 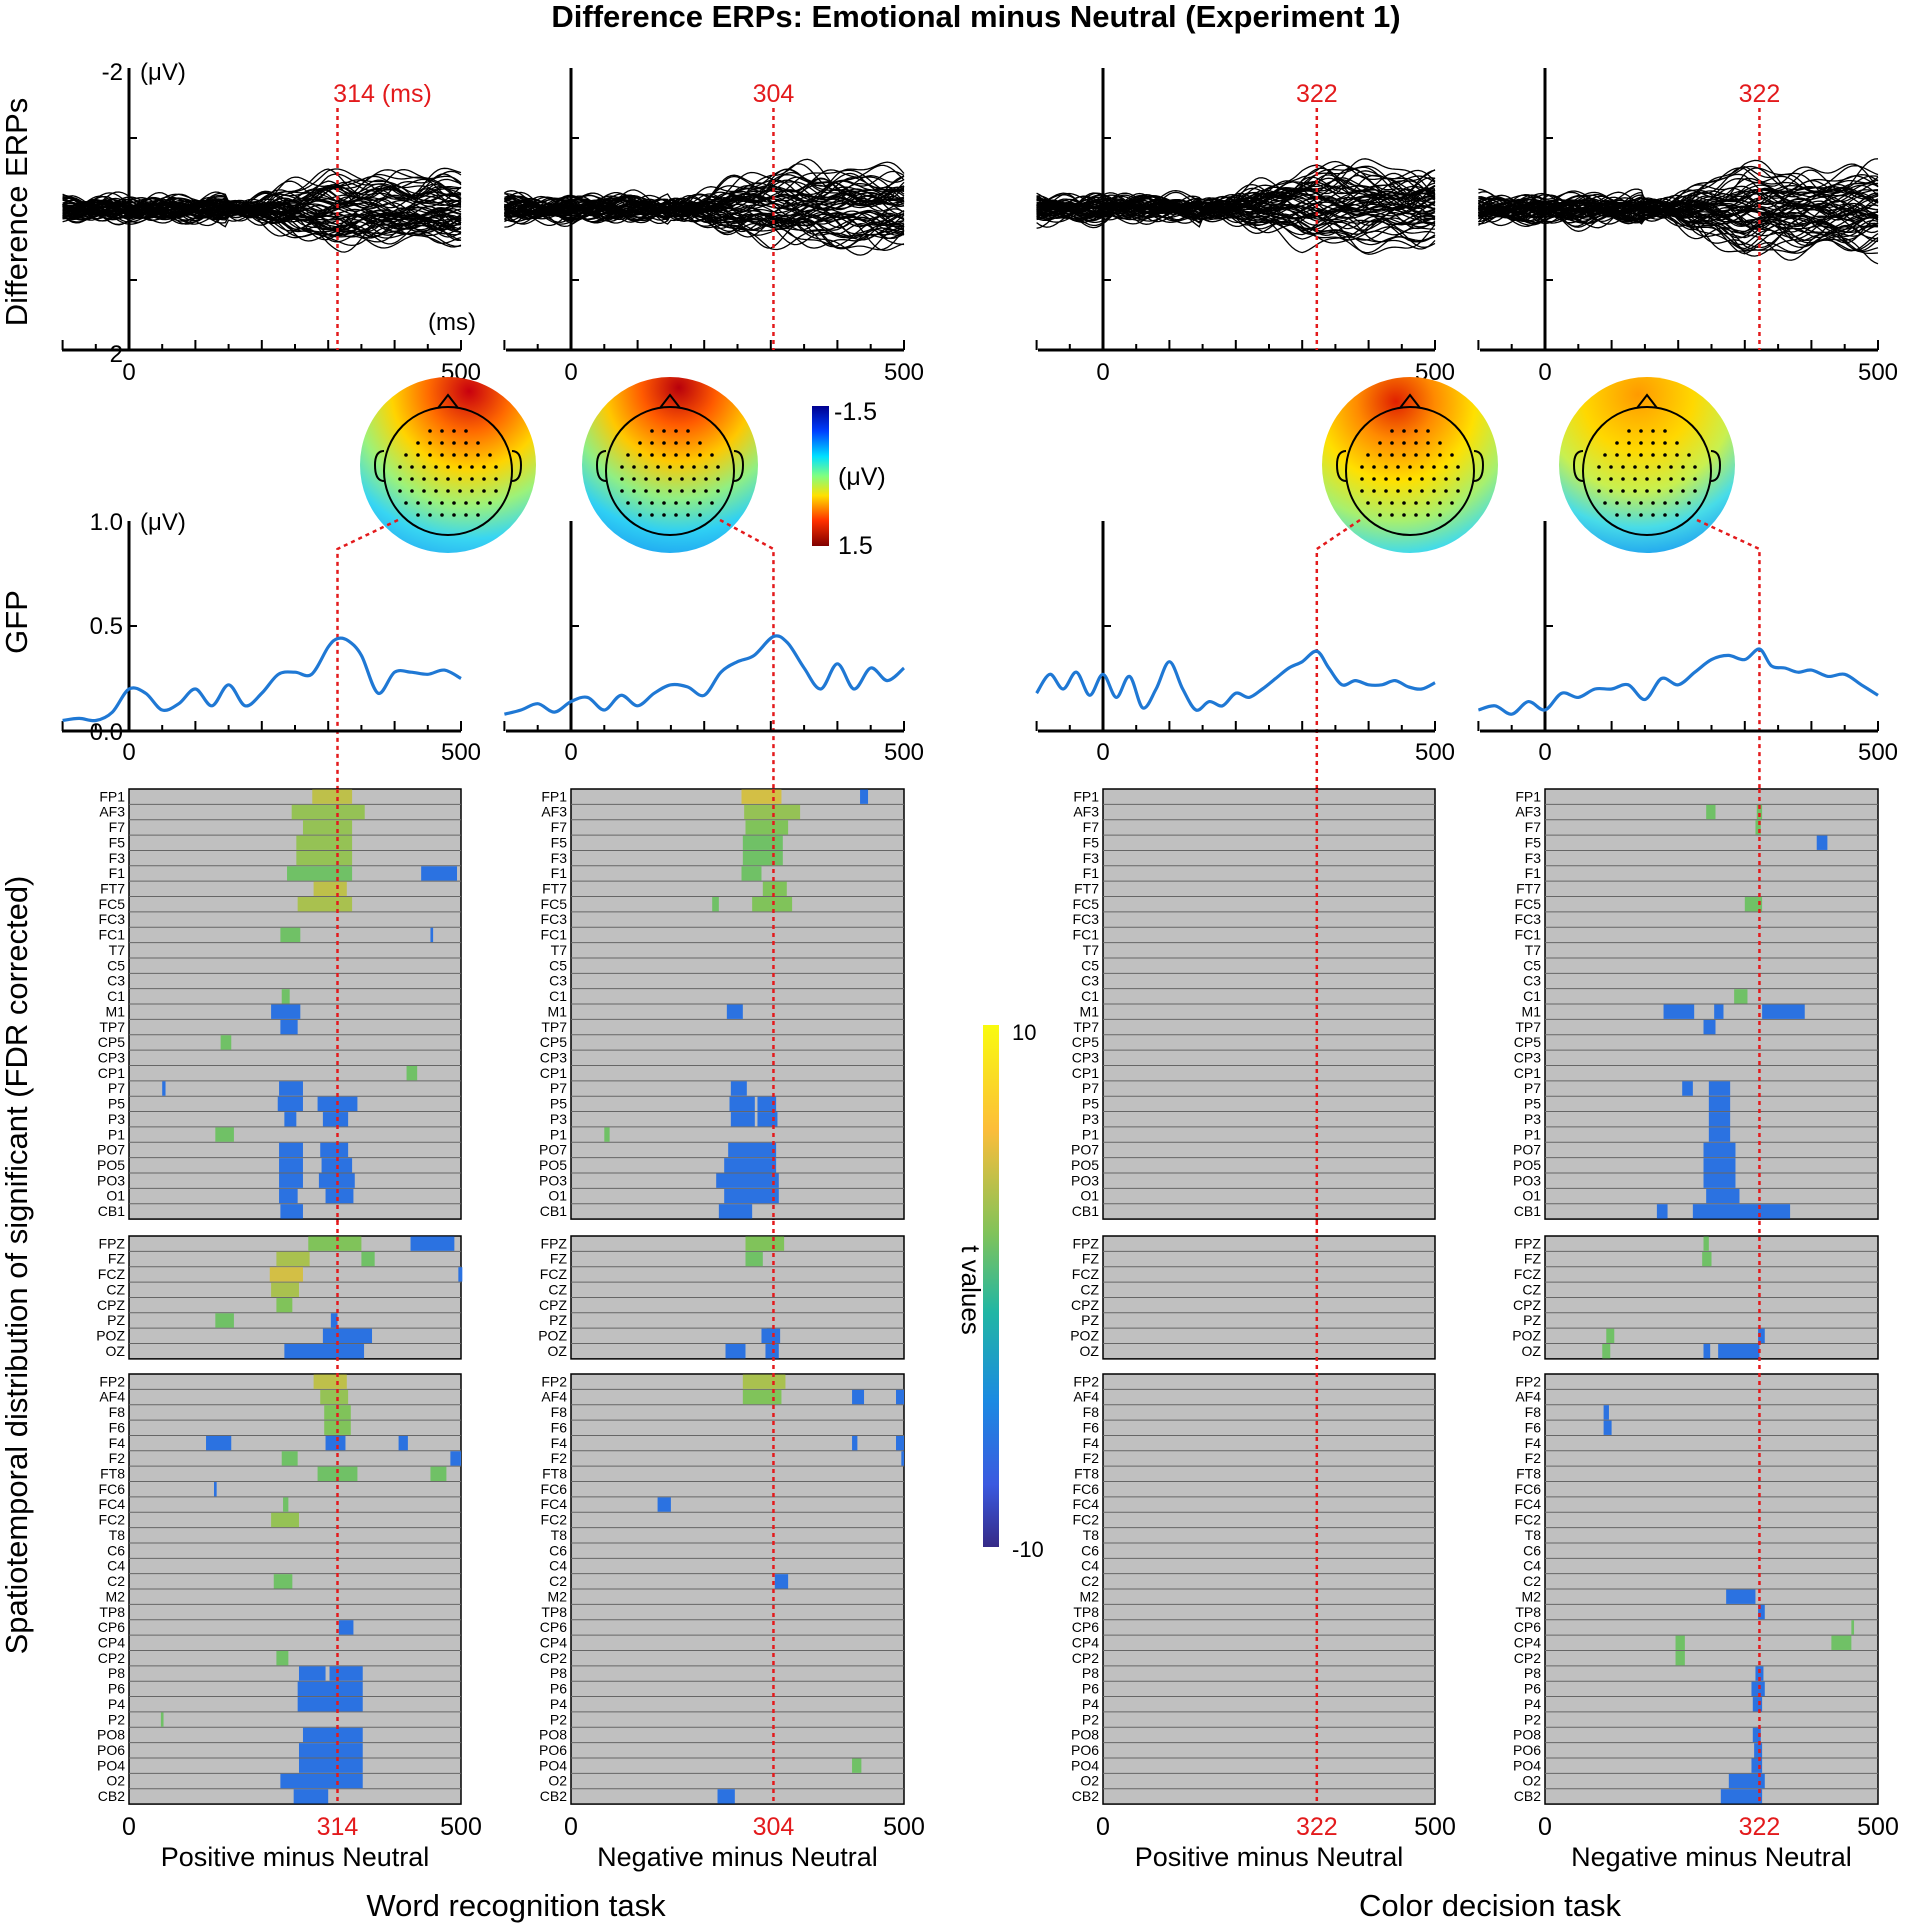 What do you see at coordinates (1532, 1104) in the screenshot?
I see `electrode-label: P5` at bounding box center [1532, 1104].